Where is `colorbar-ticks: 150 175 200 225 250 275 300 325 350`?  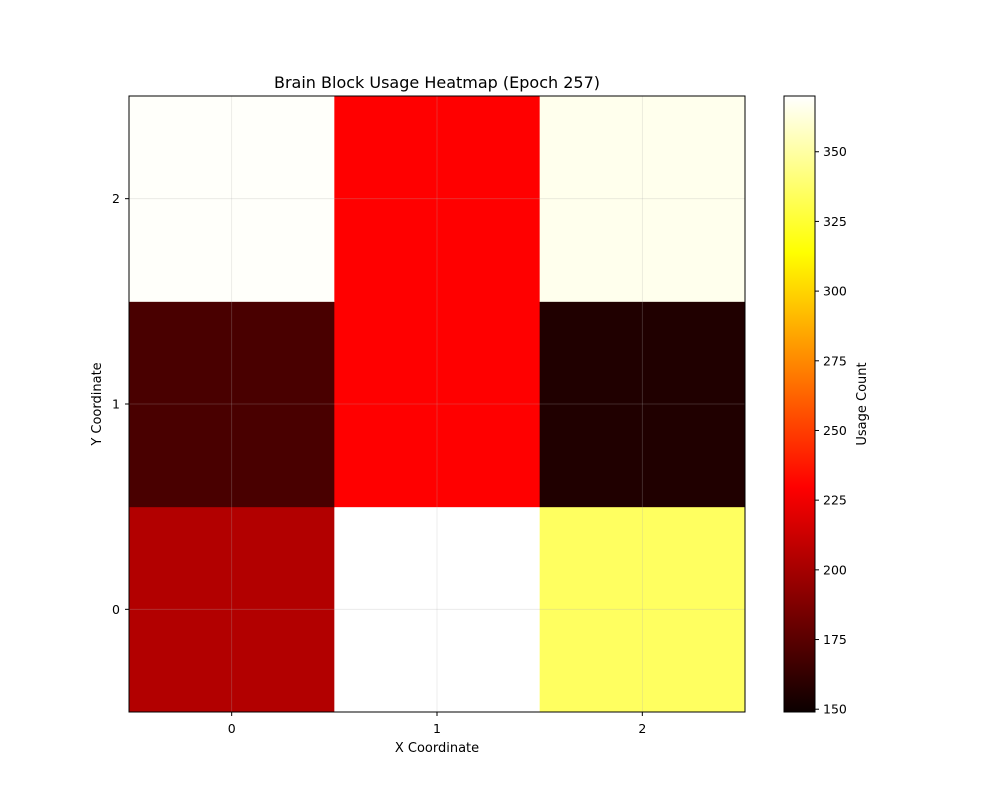 colorbar-ticks: 150 175 200 225 250 275 300 325 350 is located at coordinates (831, 430).